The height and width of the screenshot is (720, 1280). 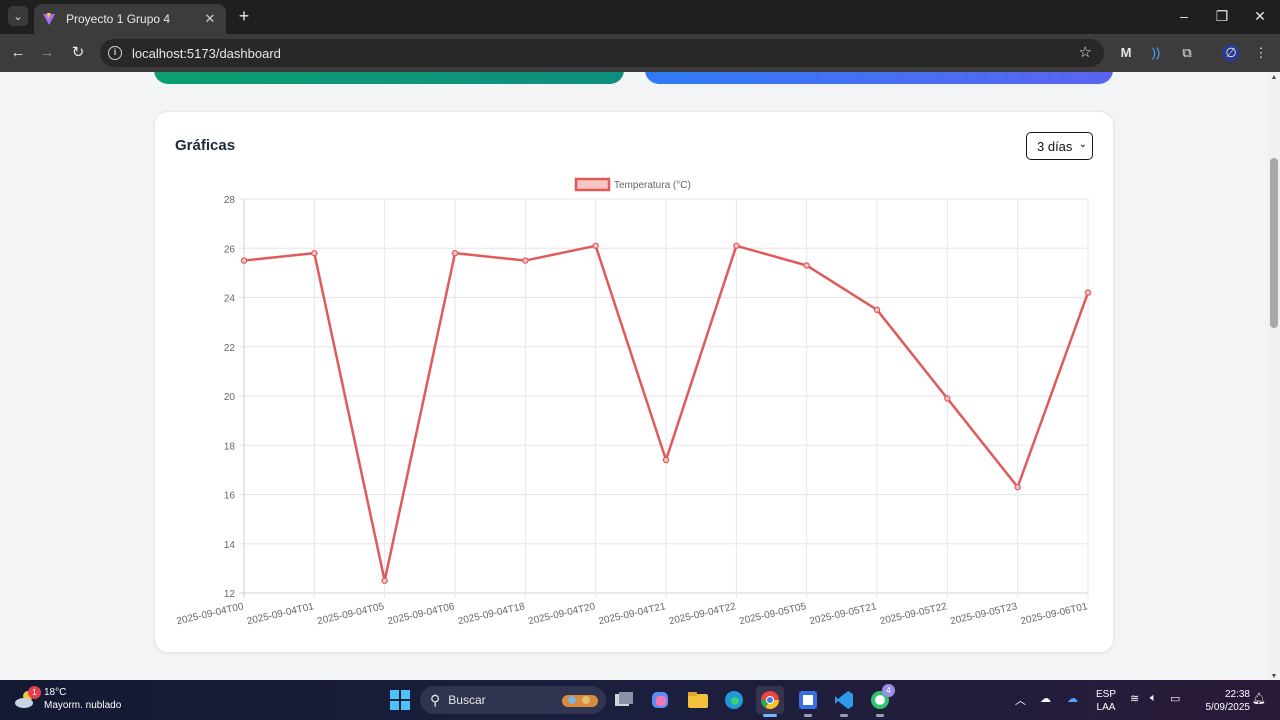 I want to click on y-tick-label: 22, so click(x=230, y=348).